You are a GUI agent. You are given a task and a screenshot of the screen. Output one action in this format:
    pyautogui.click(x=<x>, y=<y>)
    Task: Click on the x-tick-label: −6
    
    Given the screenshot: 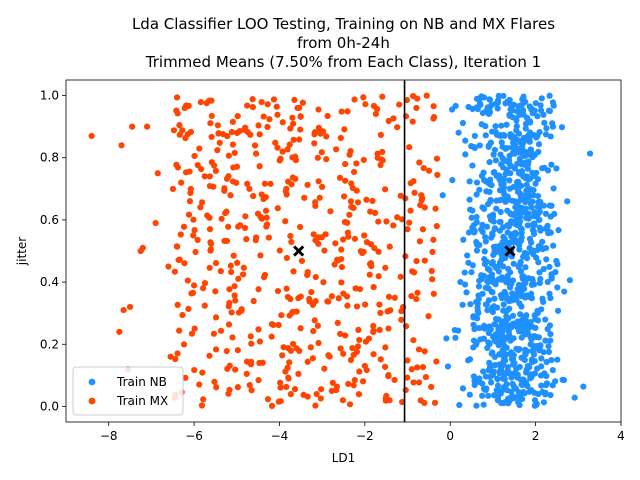 What is the action you would take?
    pyautogui.click(x=194, y=436)
    